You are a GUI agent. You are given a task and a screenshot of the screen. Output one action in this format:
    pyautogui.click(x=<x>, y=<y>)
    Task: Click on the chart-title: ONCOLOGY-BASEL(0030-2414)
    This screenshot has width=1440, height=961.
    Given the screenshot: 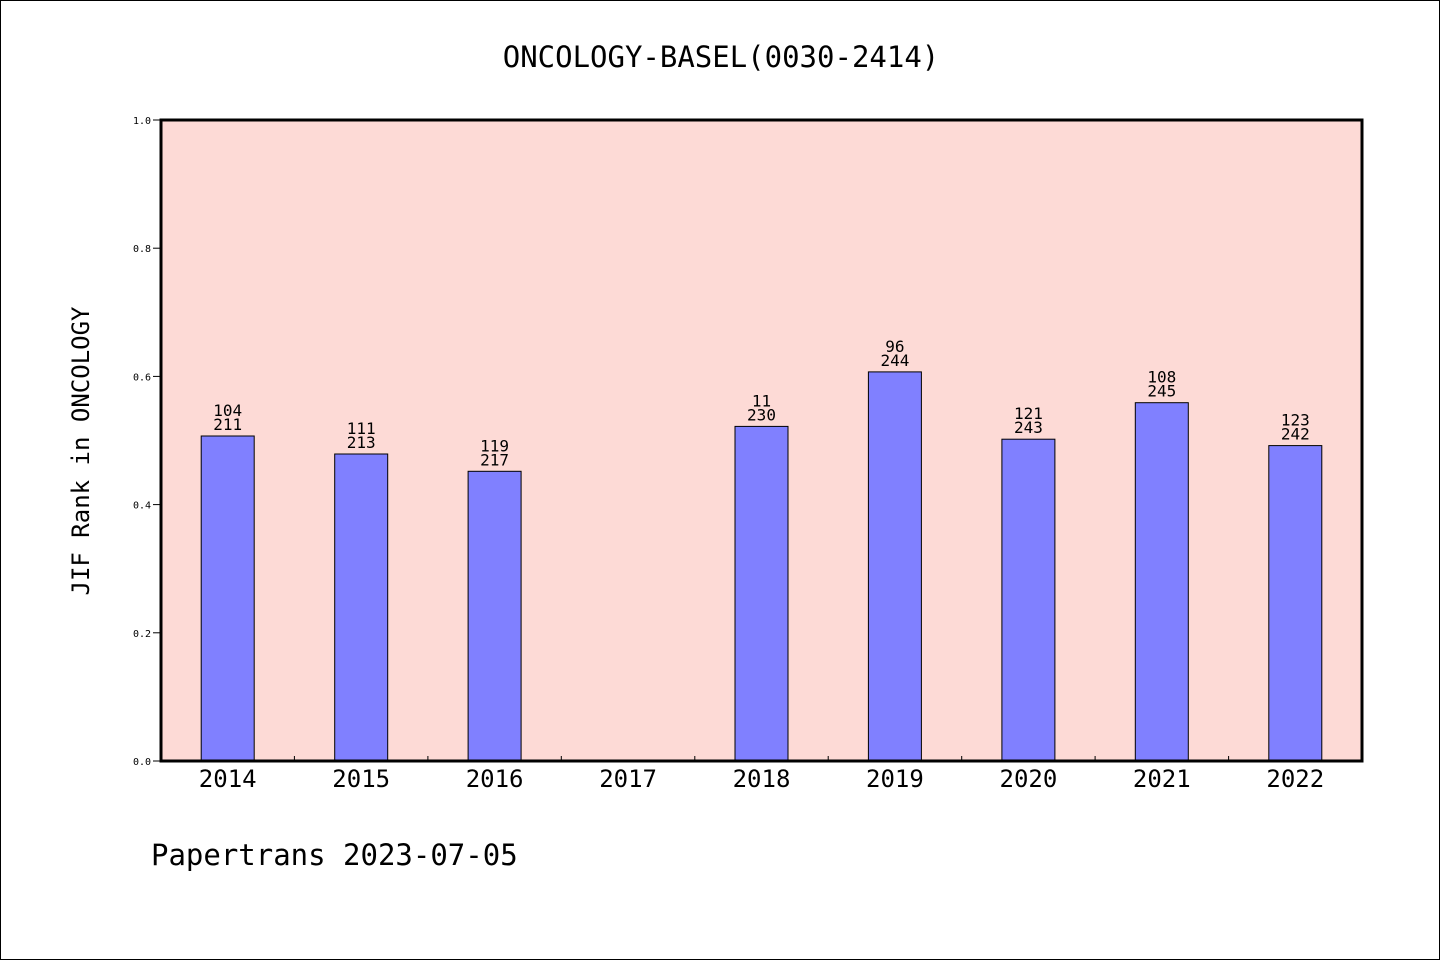 What is the action you would take?
    pyautogui.click(x=721, y=57)
    